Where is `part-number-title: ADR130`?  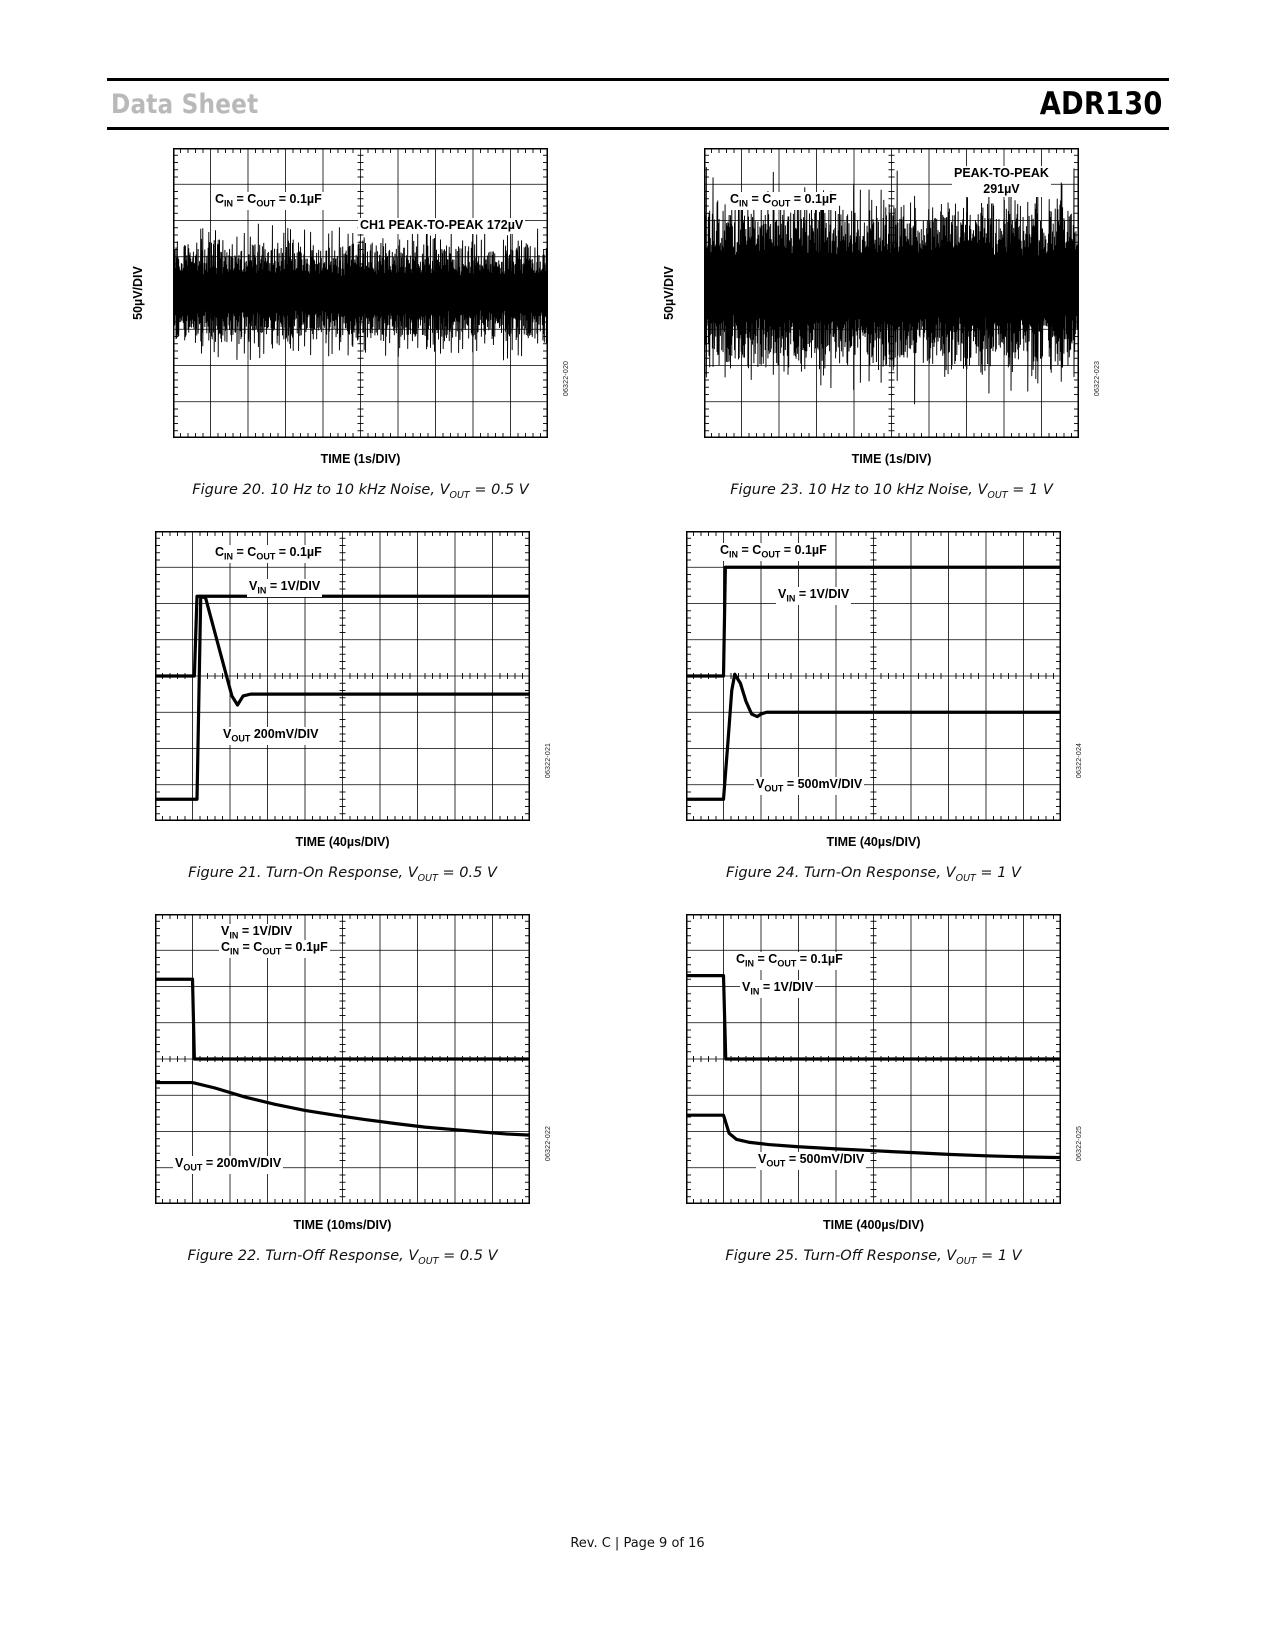 part-number-title: ADR130 is located at coordinates (1101, 104).